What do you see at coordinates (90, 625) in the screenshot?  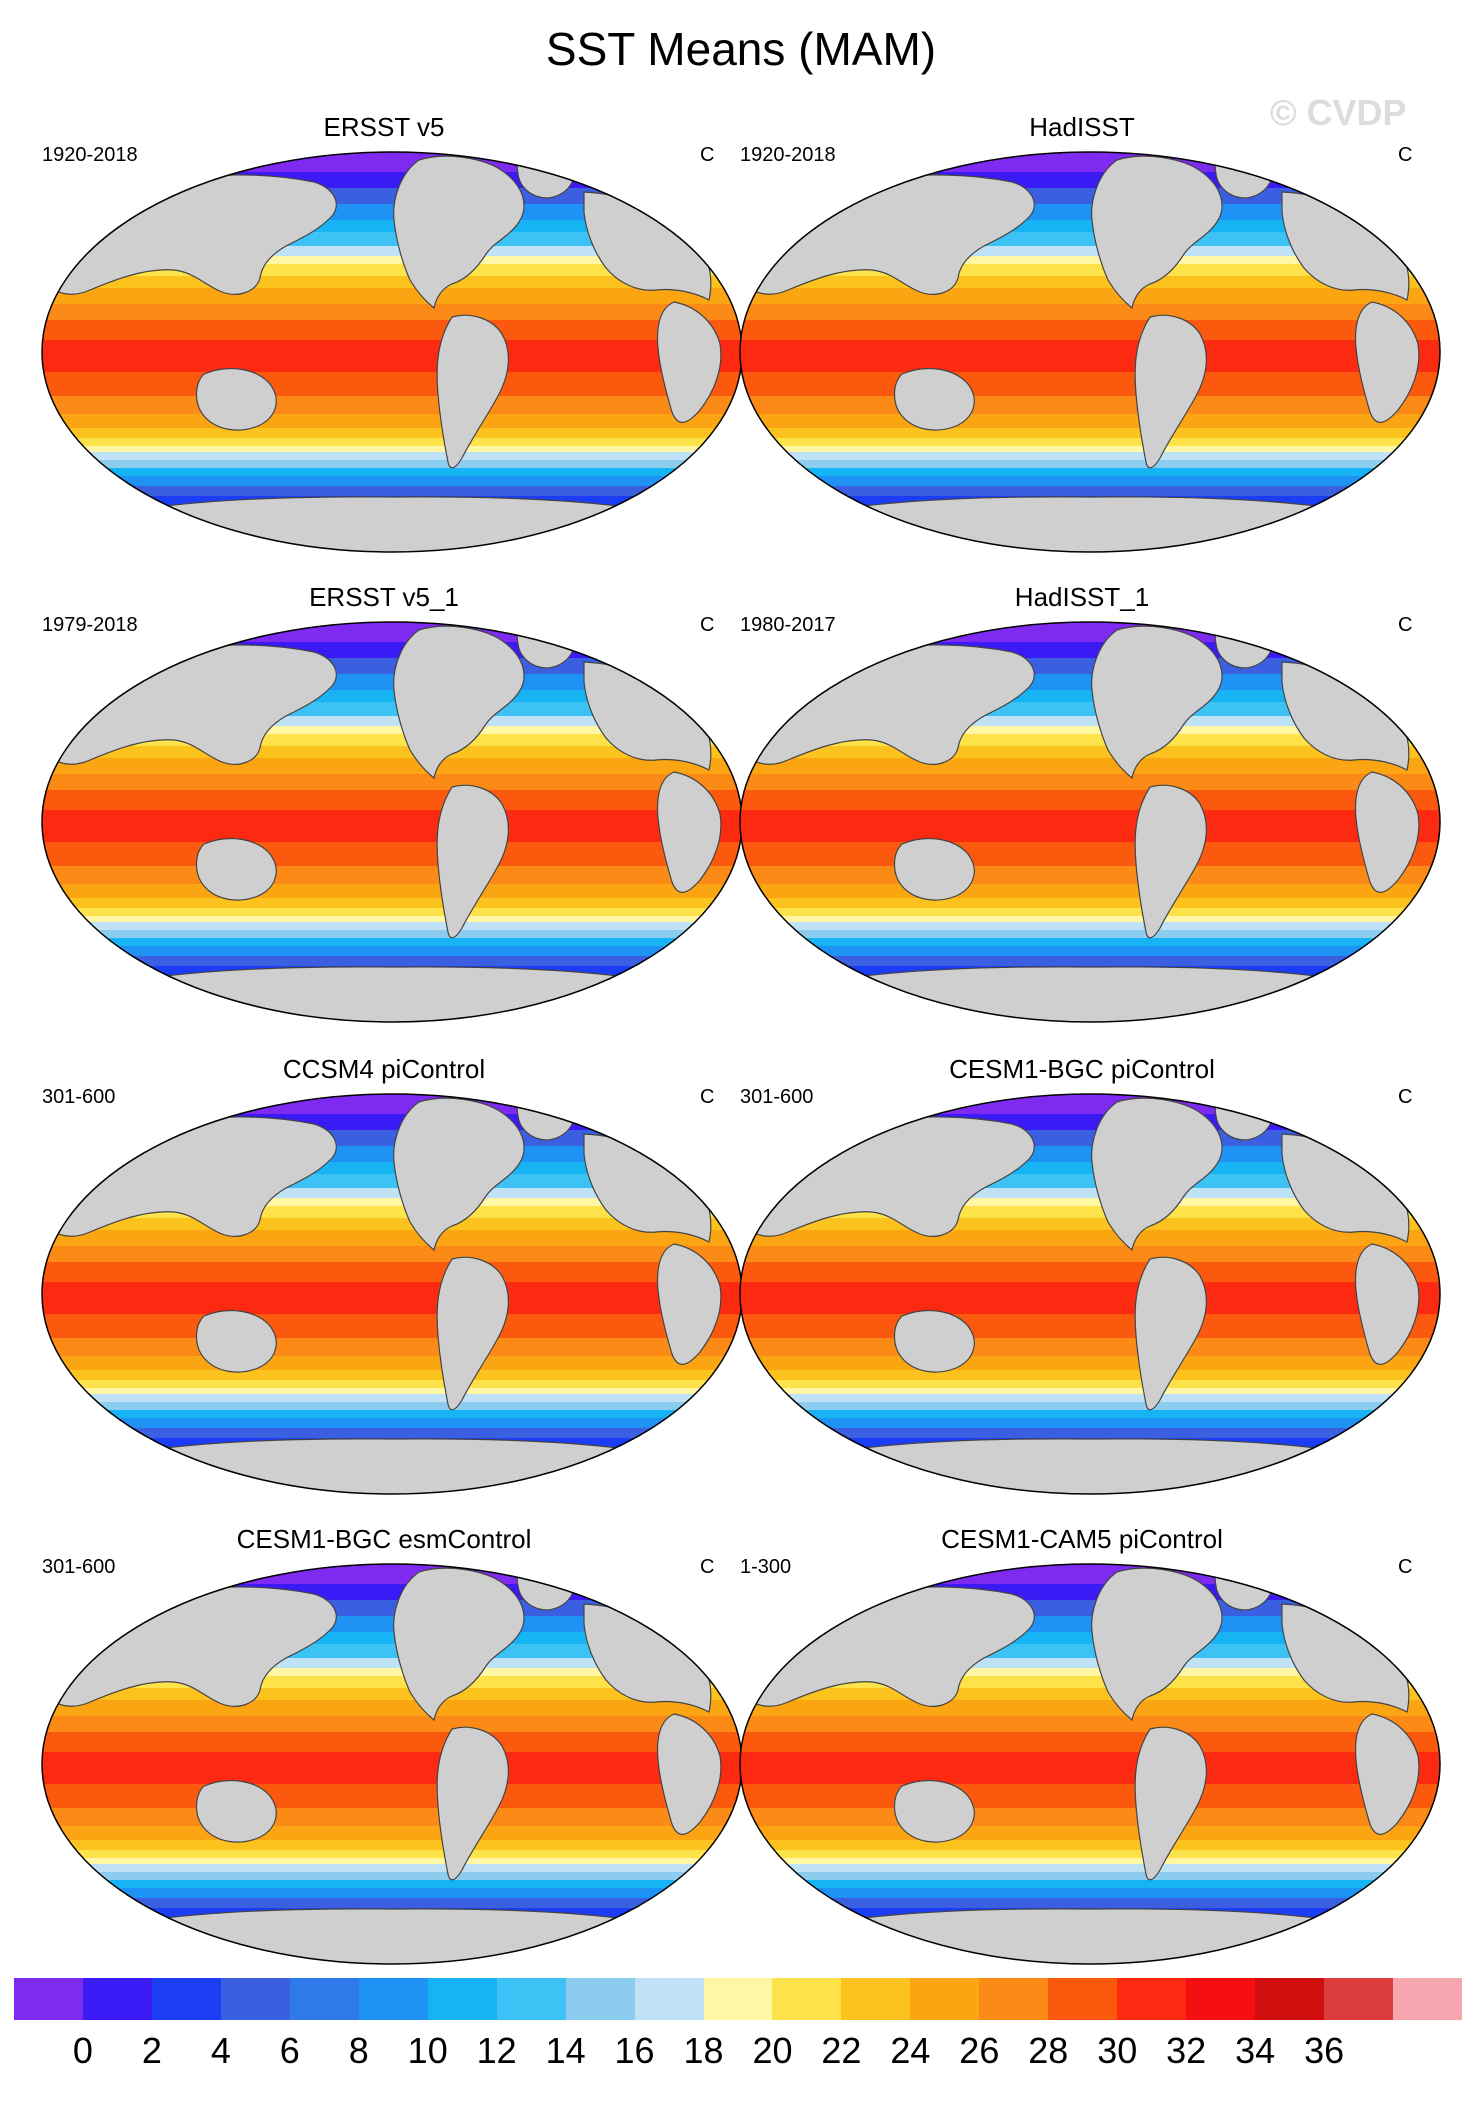 I see `panel-period: 1979-2018` at bounding box center [90, 625].